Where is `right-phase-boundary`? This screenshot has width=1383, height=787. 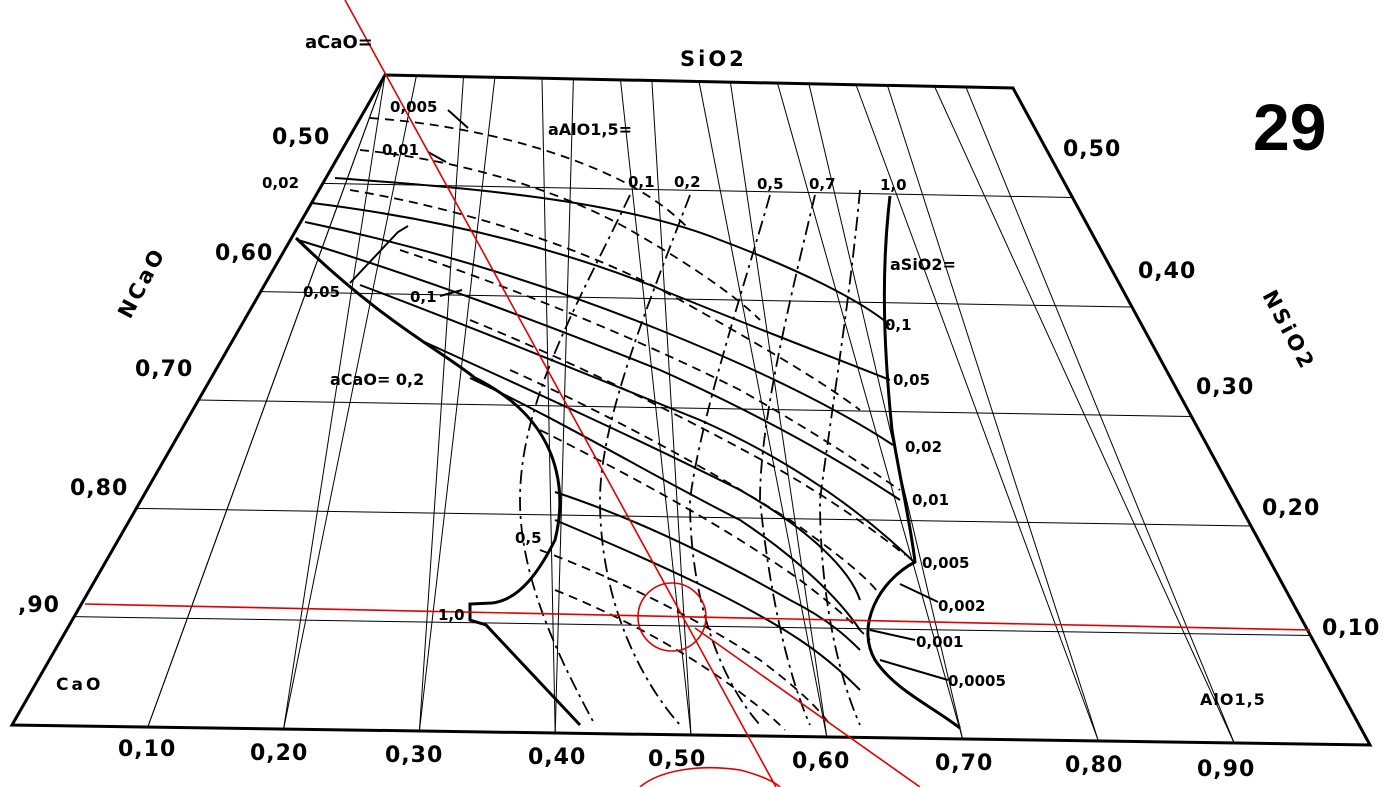
right-phase-boundary is located at coordinates (913, 462).